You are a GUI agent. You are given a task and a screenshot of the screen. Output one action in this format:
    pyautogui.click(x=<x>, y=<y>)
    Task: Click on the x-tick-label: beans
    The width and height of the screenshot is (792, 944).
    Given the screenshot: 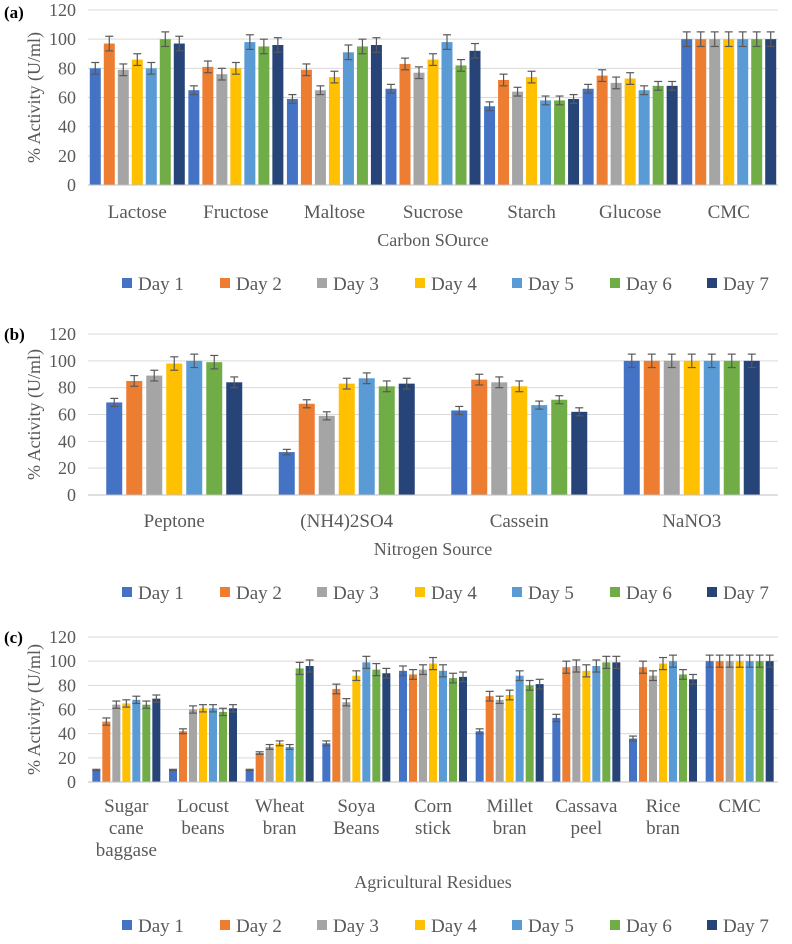 What is the action you would take?
    pyautogui.click(x=202, y=828)
    